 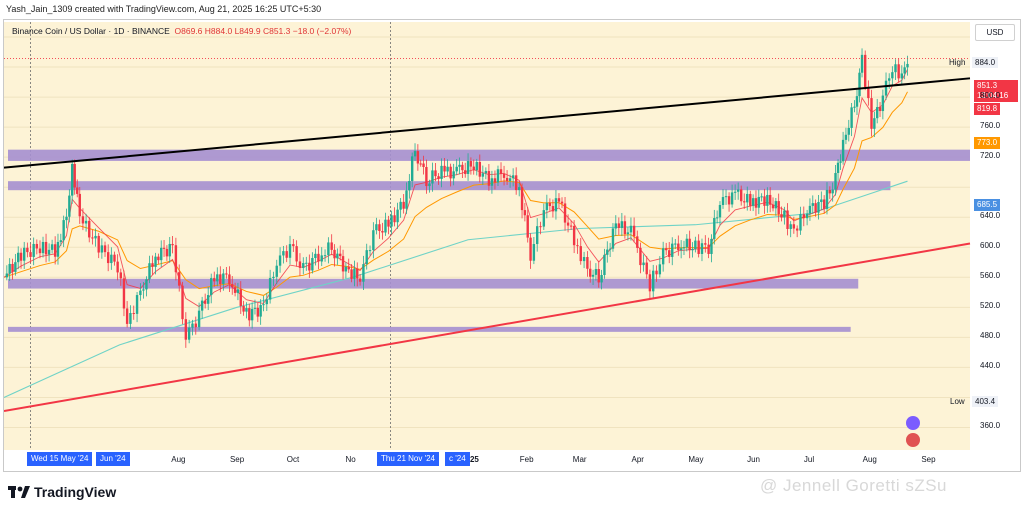 What do you see at coordinates (809, 459) in the screenshot?
I see `x-tick-label: Jul` at bounding box center [809, 459].